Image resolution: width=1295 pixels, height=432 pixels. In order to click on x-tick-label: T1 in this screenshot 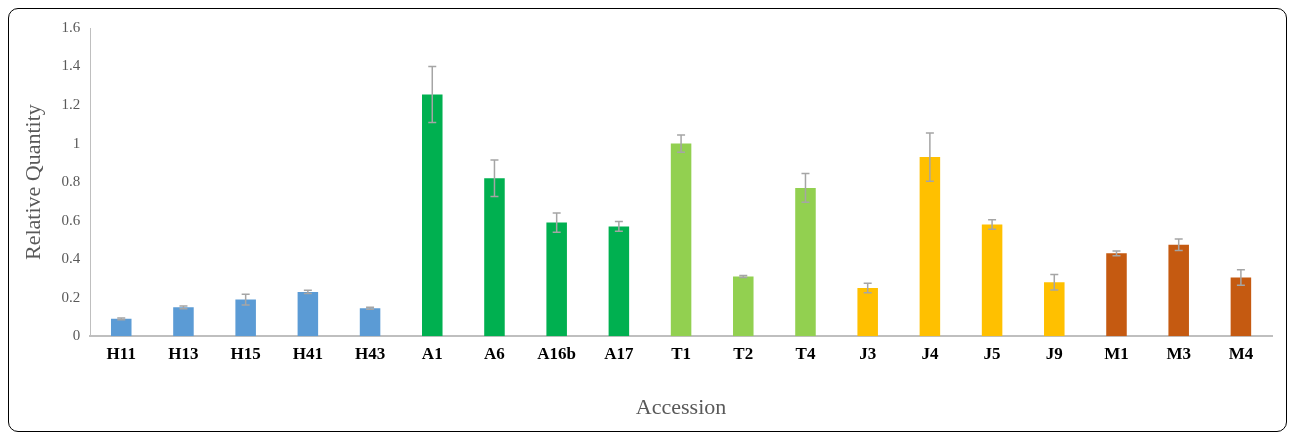, I will do `click(681, 353)`.